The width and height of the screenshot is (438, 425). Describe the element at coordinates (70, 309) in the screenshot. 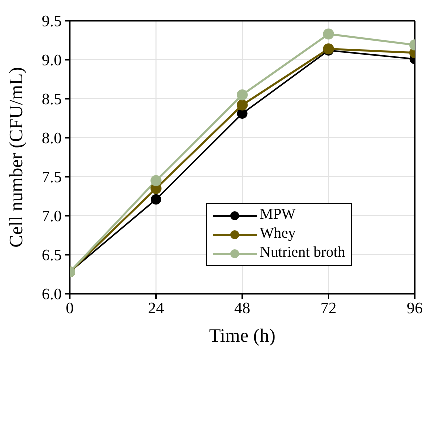

I see `x-tick-label: 0` at that location.